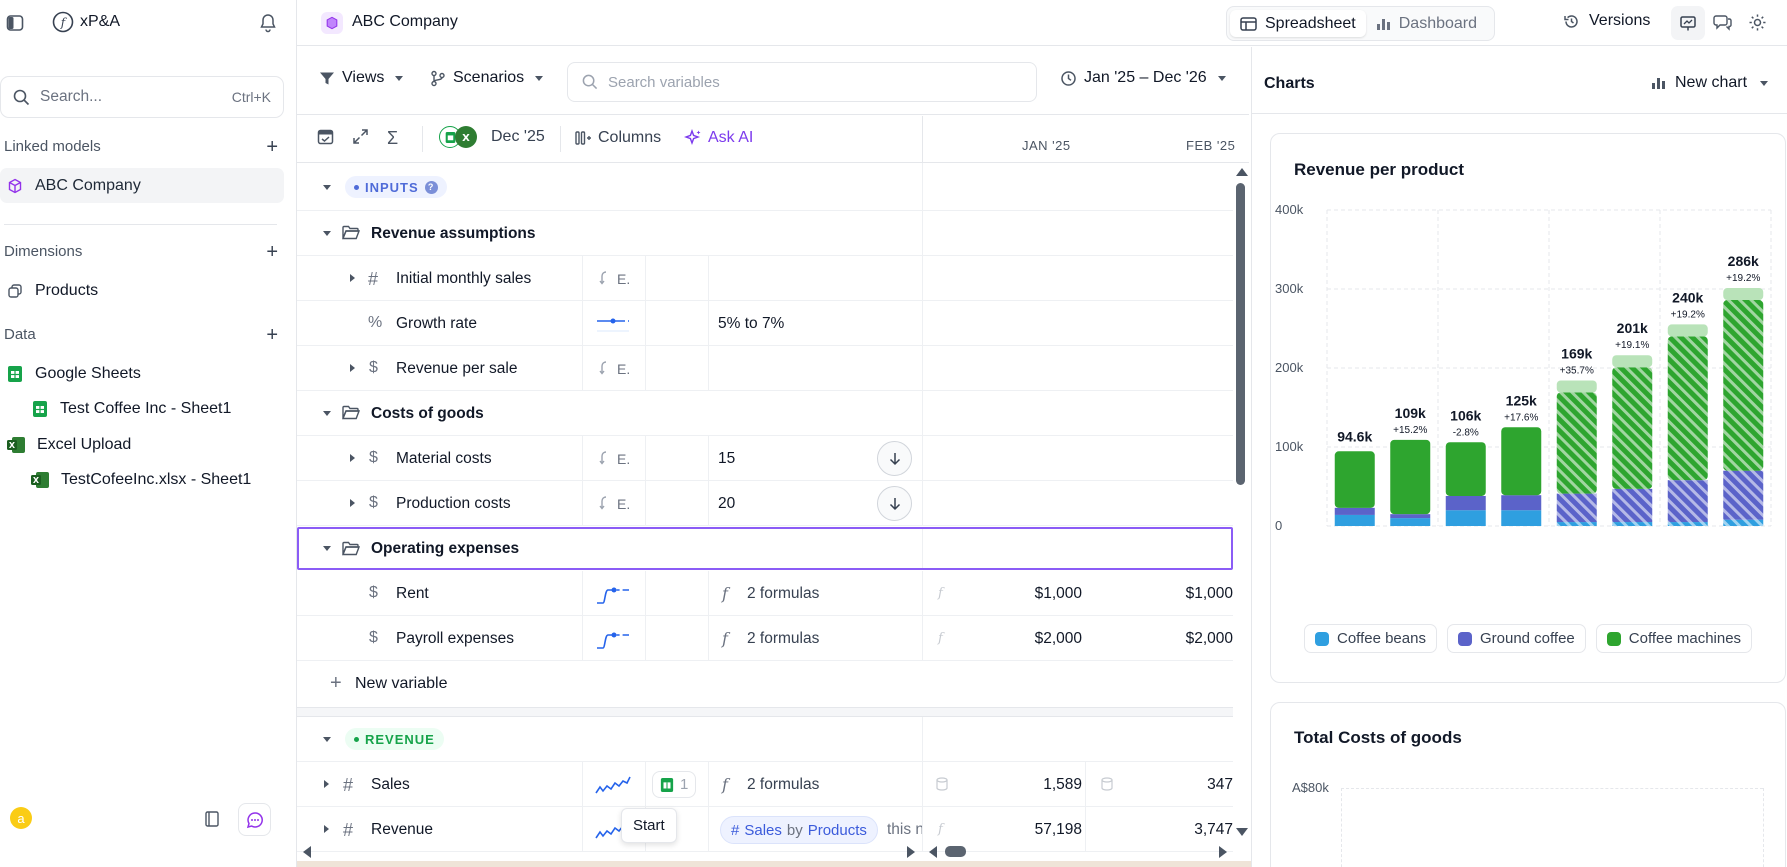  Describe the element at coordinates (751, 323) in the screenshot. I see `variable-value: 5% to 7%` at that location.